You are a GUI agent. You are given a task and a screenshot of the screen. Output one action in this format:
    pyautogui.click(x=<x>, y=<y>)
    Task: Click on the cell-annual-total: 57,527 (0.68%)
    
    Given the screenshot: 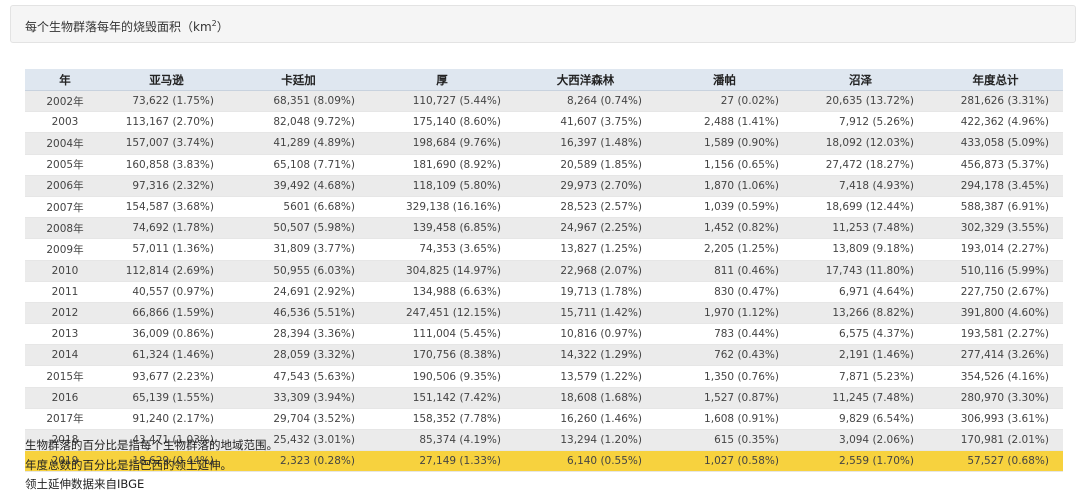 What is the action you would take?
    pyautogui.click(x=995, y=461)
    